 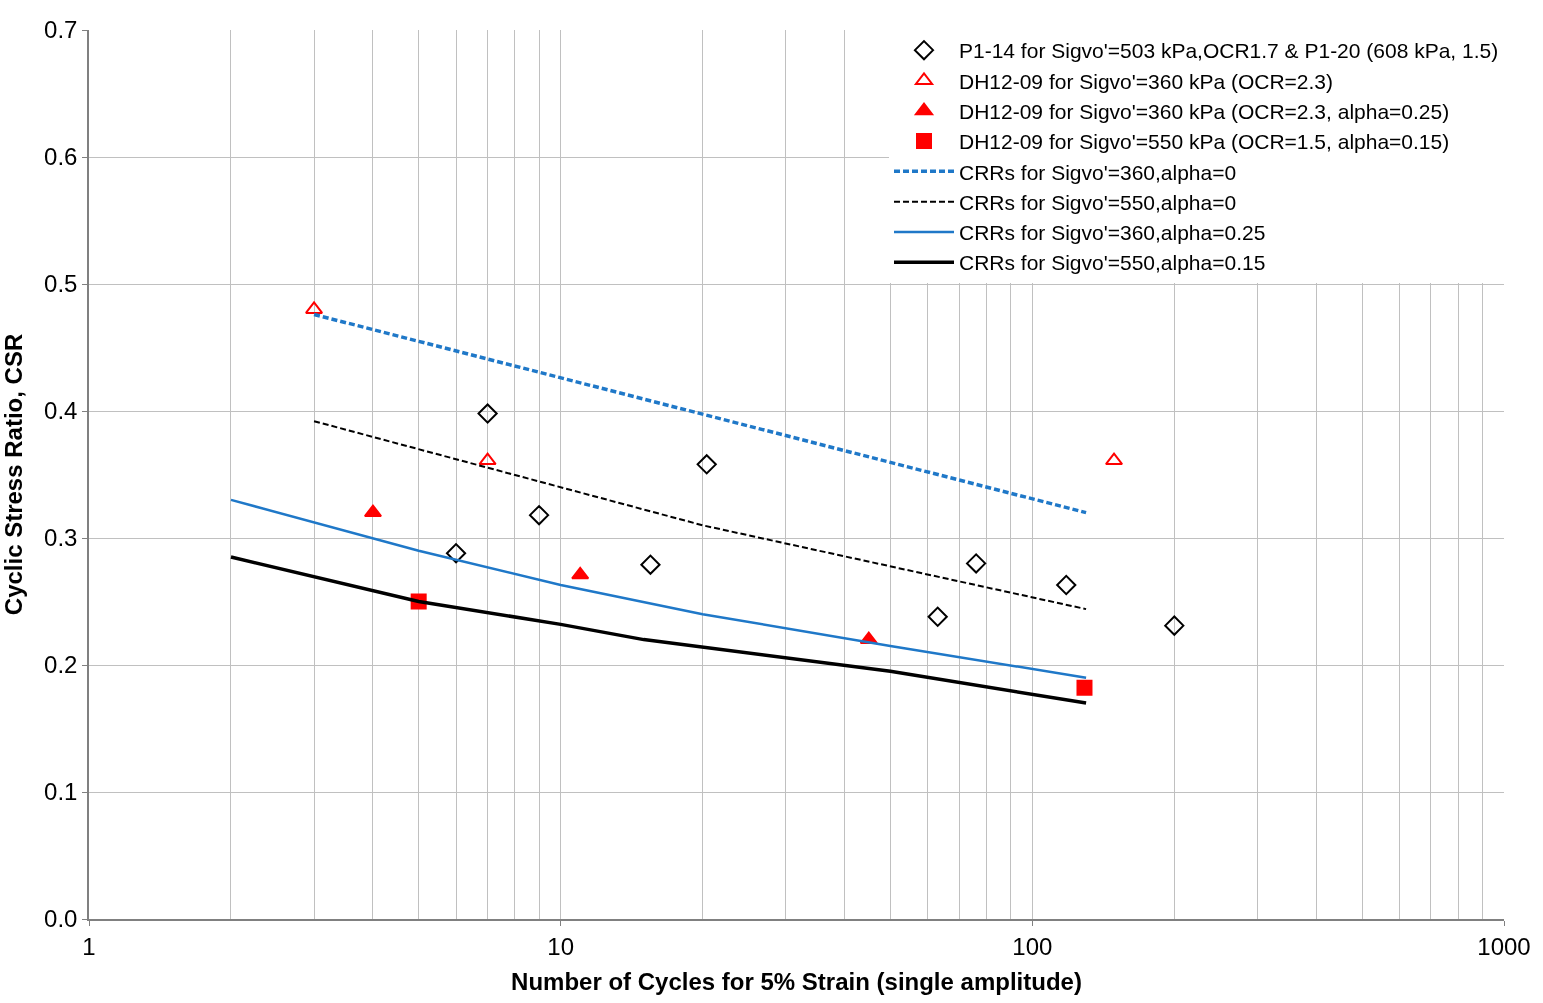 What do you see at coordinates (1504, 946) in the screenshot?
I see `x-tick-label: 1000` at bounding box center [1504, 946].